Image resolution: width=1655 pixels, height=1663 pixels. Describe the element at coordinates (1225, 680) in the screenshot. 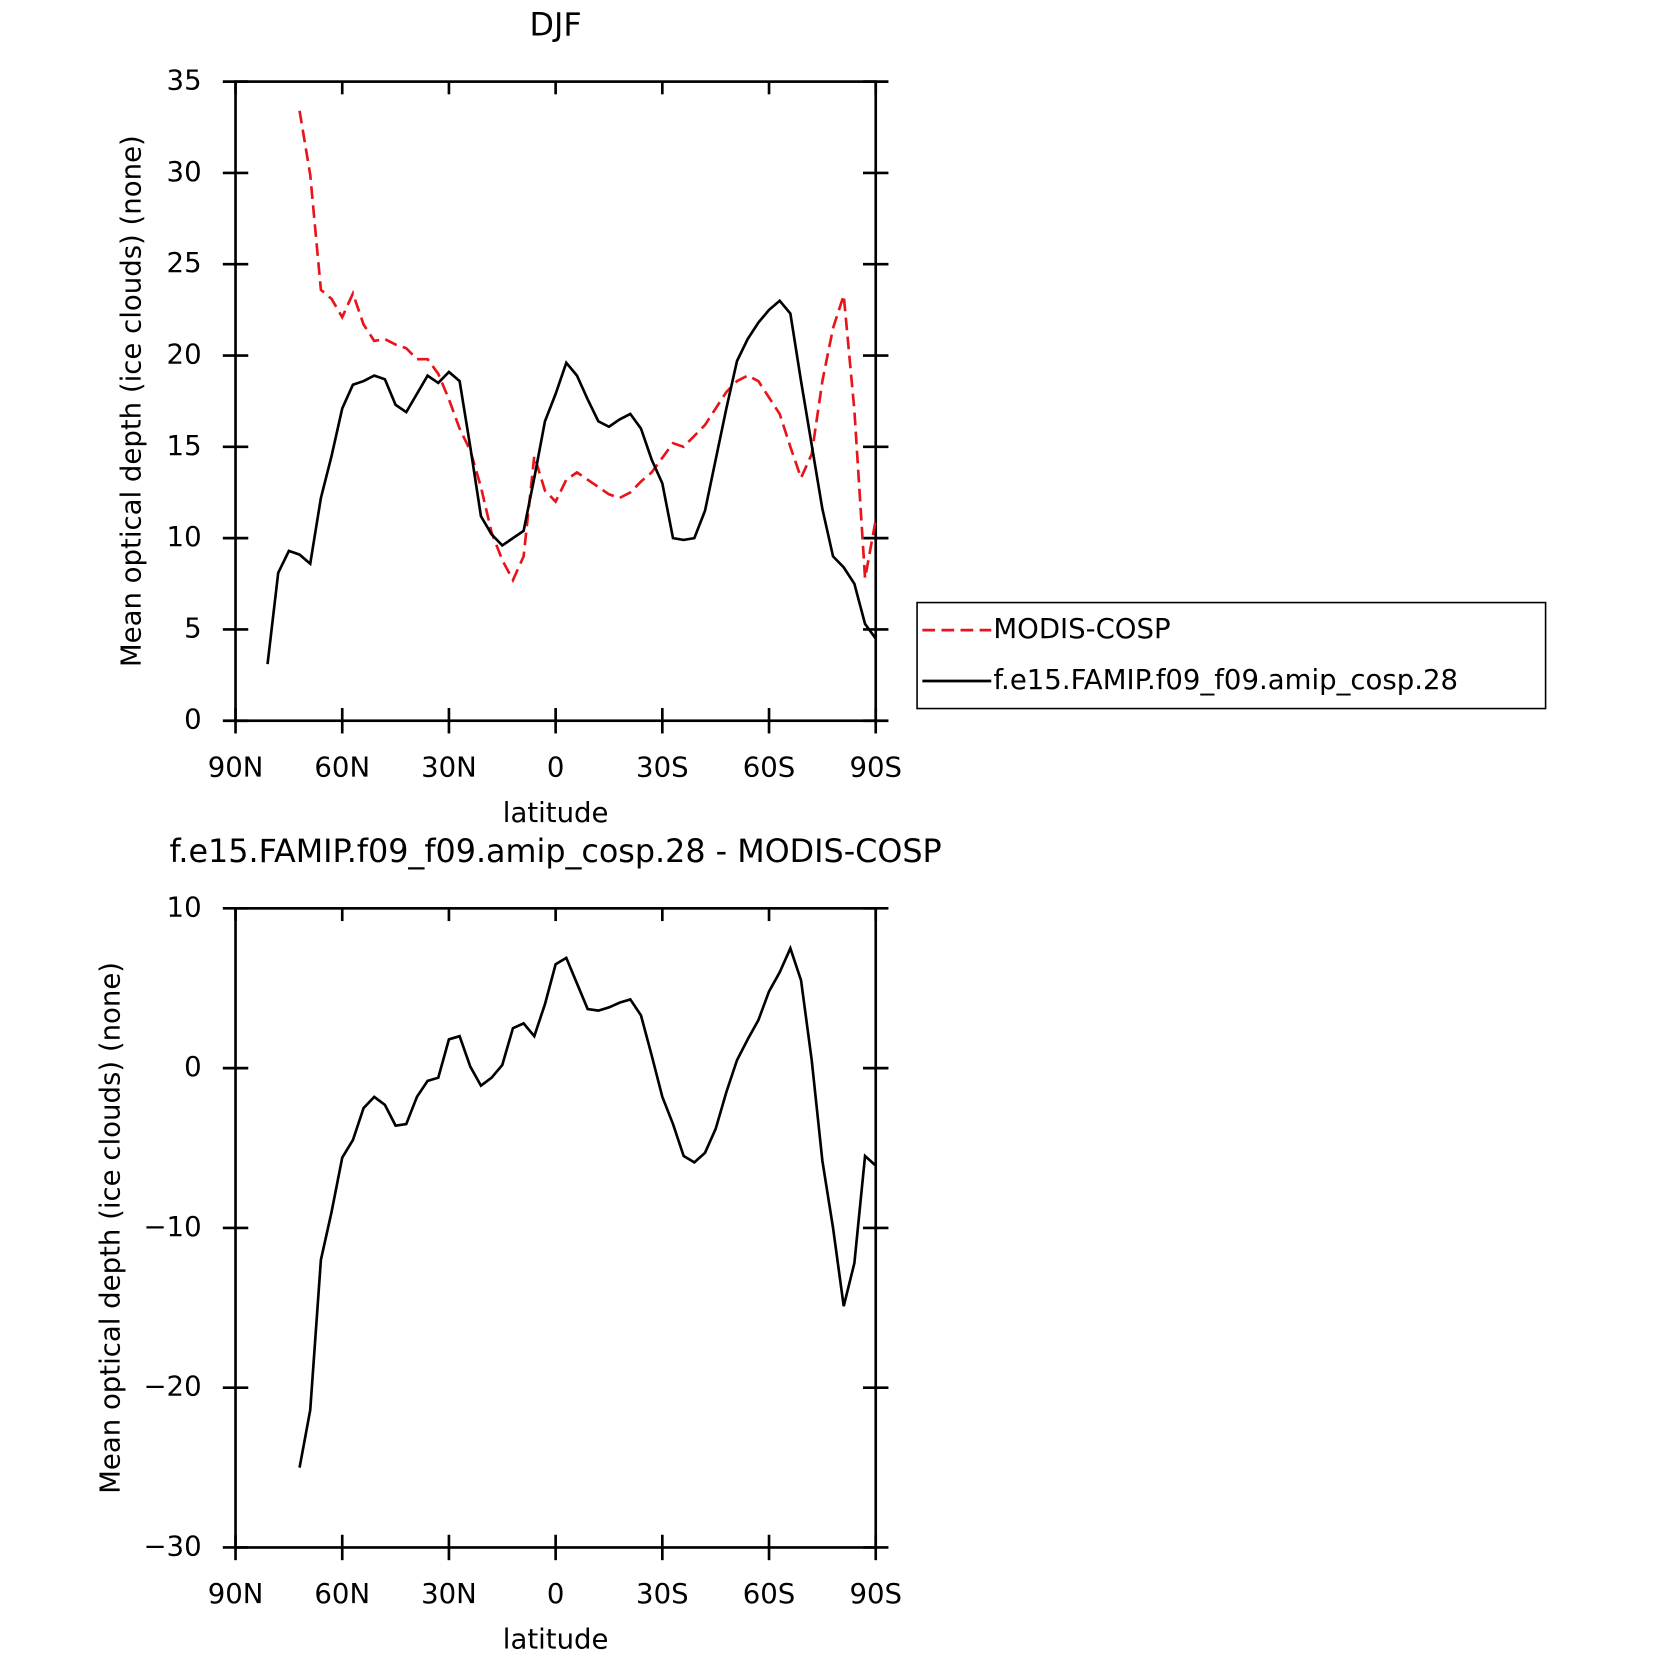

I see `legend-label: f.e15.FAMIP.f09_f09.amip_cosp.28` at that location.